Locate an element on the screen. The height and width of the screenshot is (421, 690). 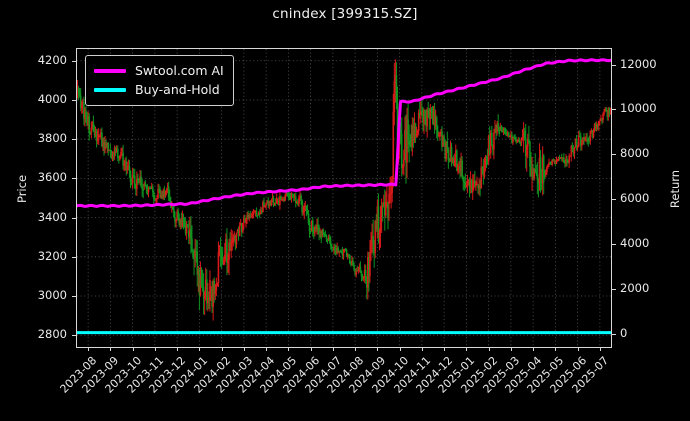
legend: Swtool.com AI Buy-and-Hold is located at coordinates (159, 80).